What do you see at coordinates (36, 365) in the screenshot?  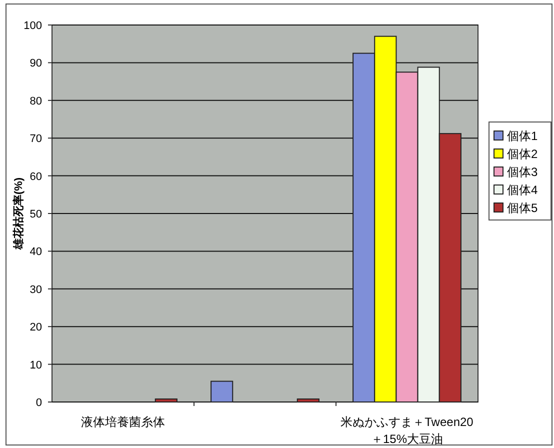 I see `y-tick-label: 10` at bounding box center [36, 365].